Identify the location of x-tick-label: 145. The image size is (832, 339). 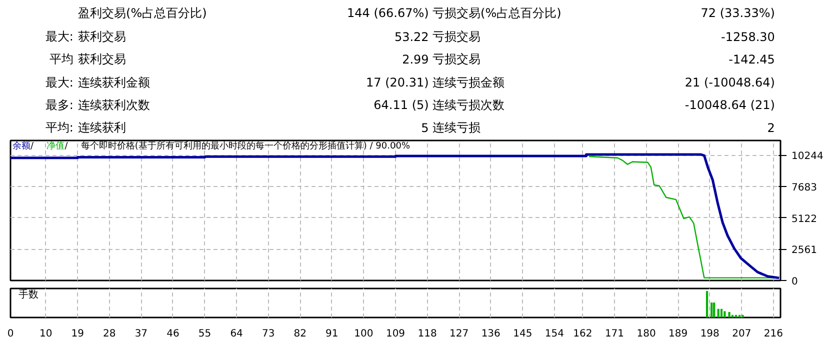
(522, 333).